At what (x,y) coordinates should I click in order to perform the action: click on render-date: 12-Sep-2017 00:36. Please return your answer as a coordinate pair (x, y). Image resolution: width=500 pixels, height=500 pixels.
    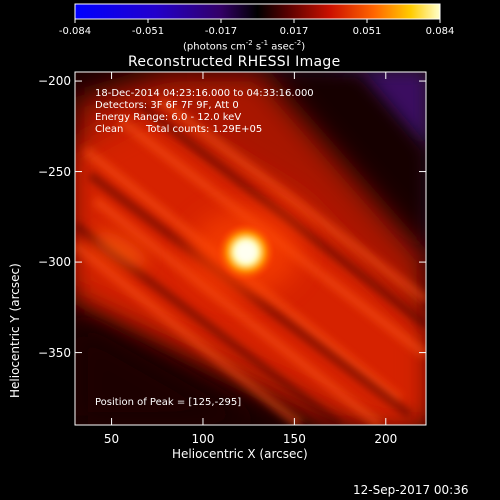
    Looking at the image, I should click on (411, 490).